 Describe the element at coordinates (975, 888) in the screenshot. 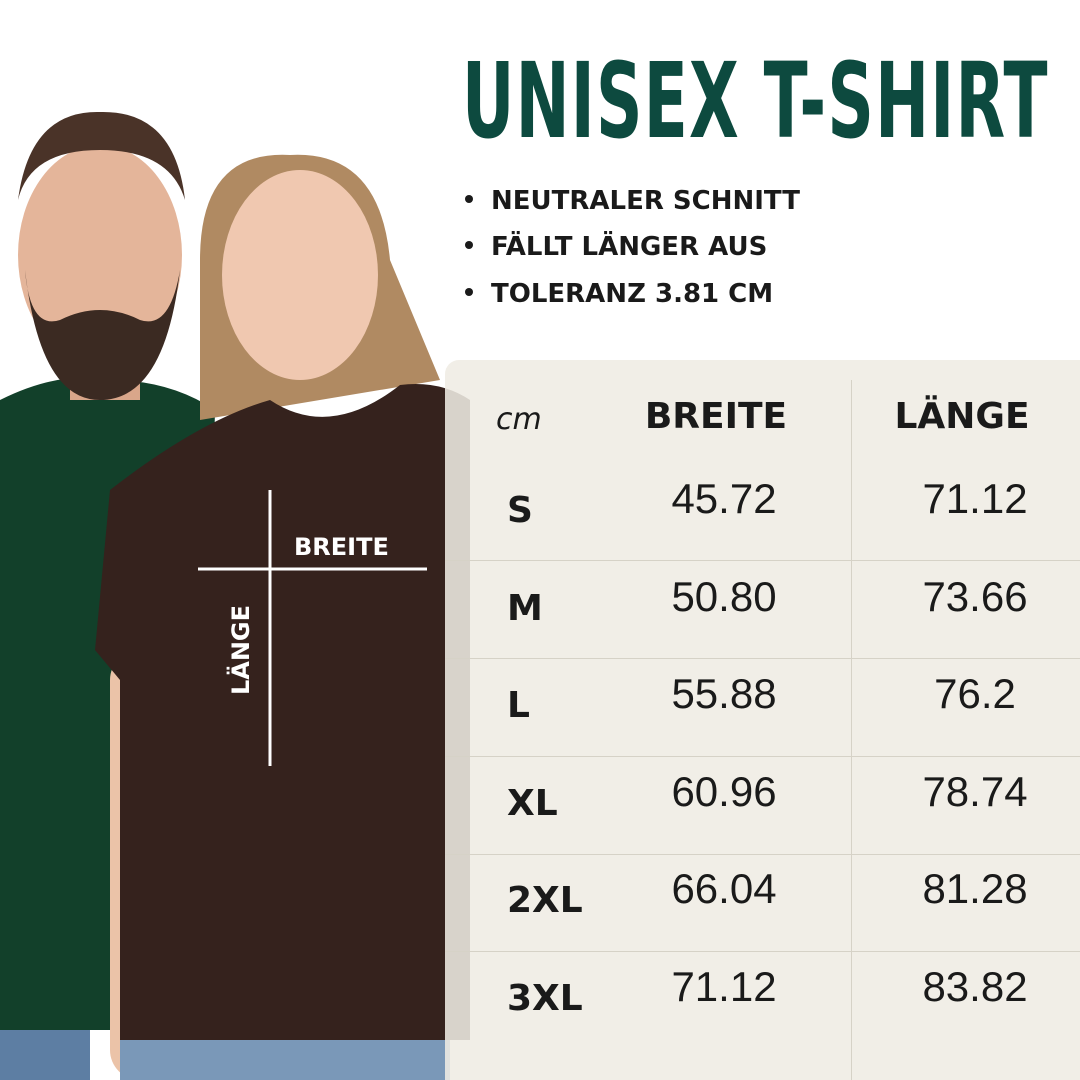

I see `laenge-value: 81.28` at that location.